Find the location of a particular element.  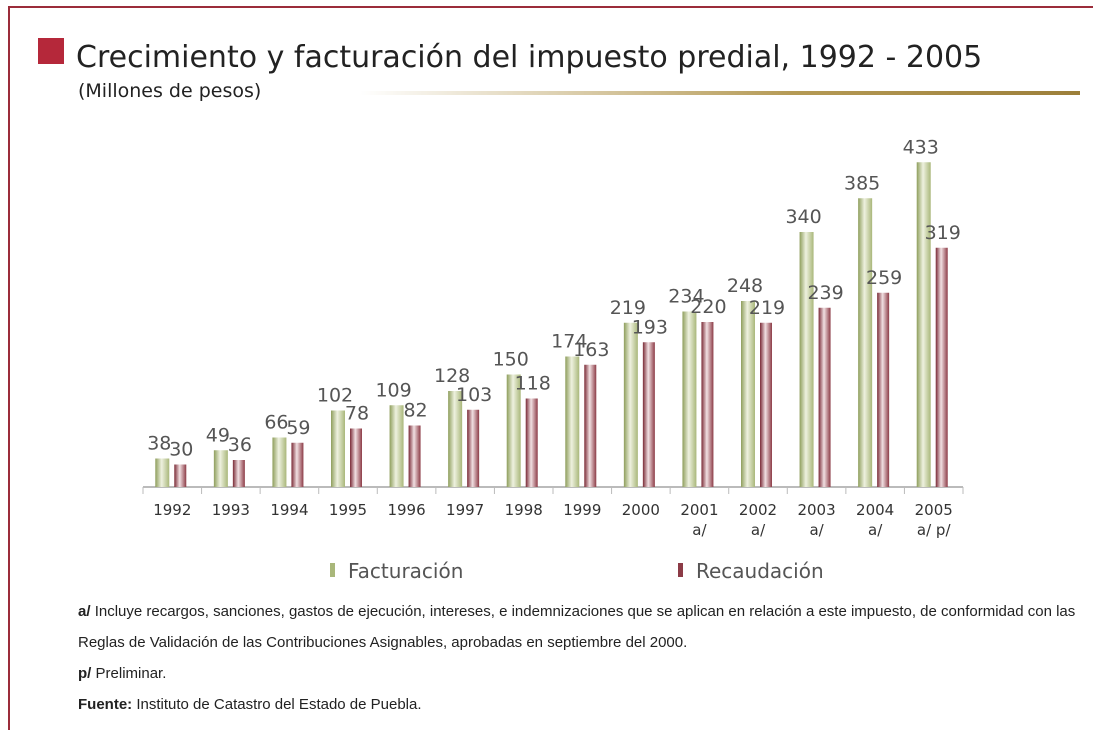

data-label: 163 is located at coordinates (591, 350).